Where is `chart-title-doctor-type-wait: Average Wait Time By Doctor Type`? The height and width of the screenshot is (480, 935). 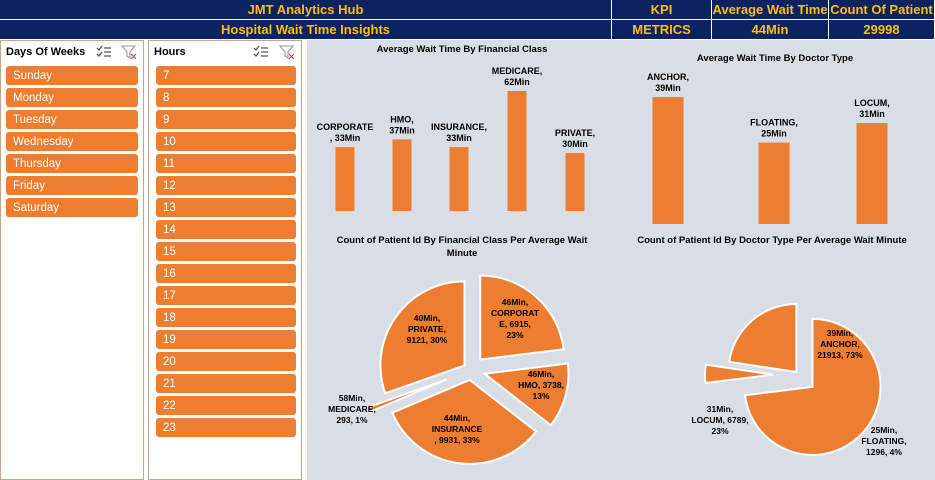
chart-title-doctor-type-wait: Average Wait Time By Doctor Type is located at coordinates (775, 58).